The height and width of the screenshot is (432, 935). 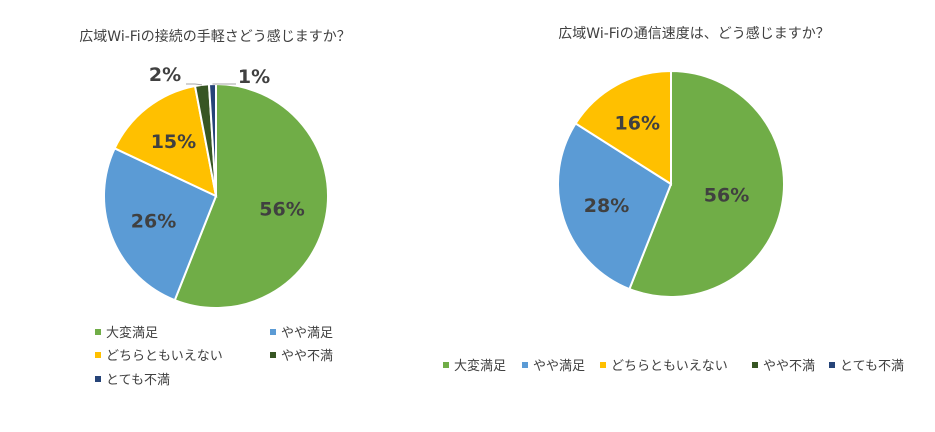 What do you see at coordinates (132, 333) in the screenshot?
I see `chart1-legend-label-0: 大変満足` at bounding box center [132, 333].